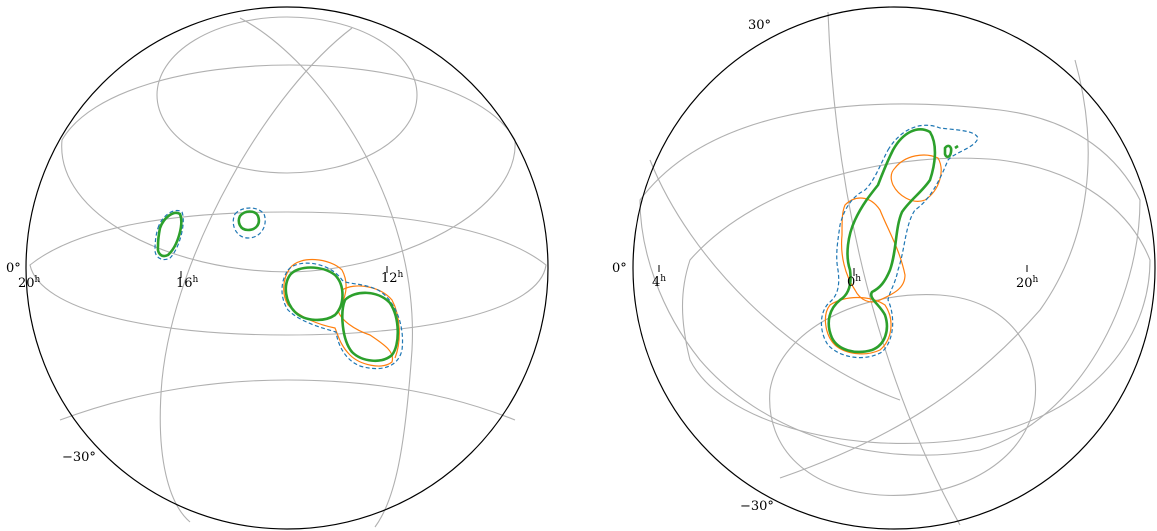 The height and width of the screenshot is (531, 1157). I want to click on left-ra-meridian-12h, so click(326, 272).